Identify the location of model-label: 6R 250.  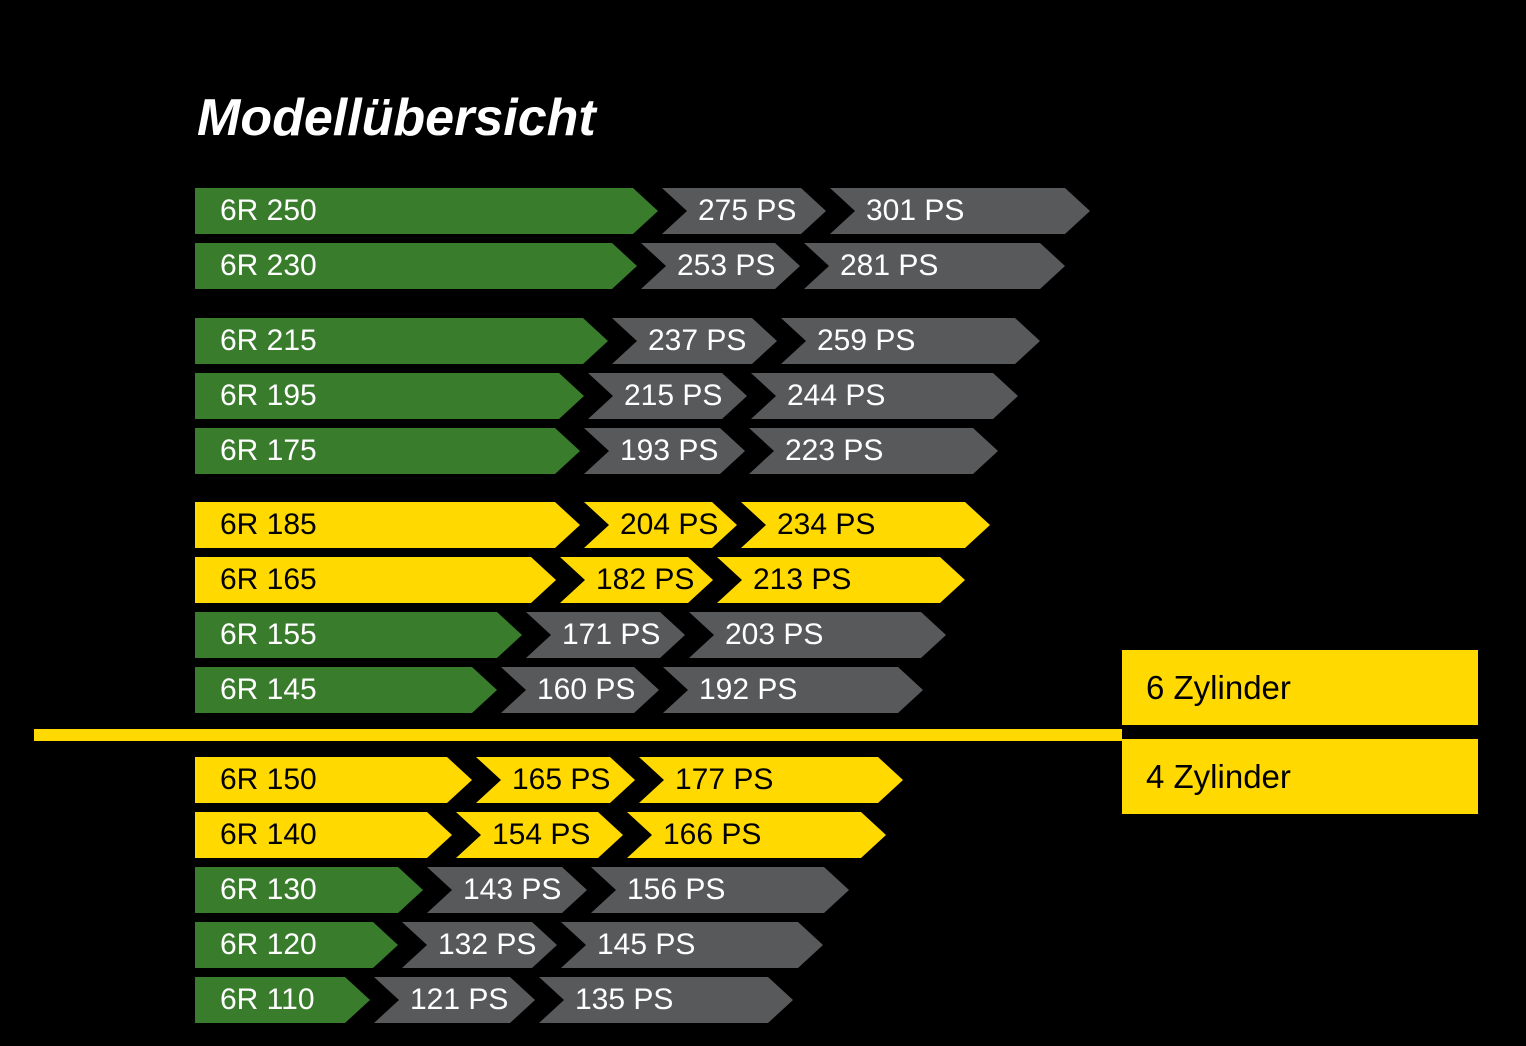
(268, 210).